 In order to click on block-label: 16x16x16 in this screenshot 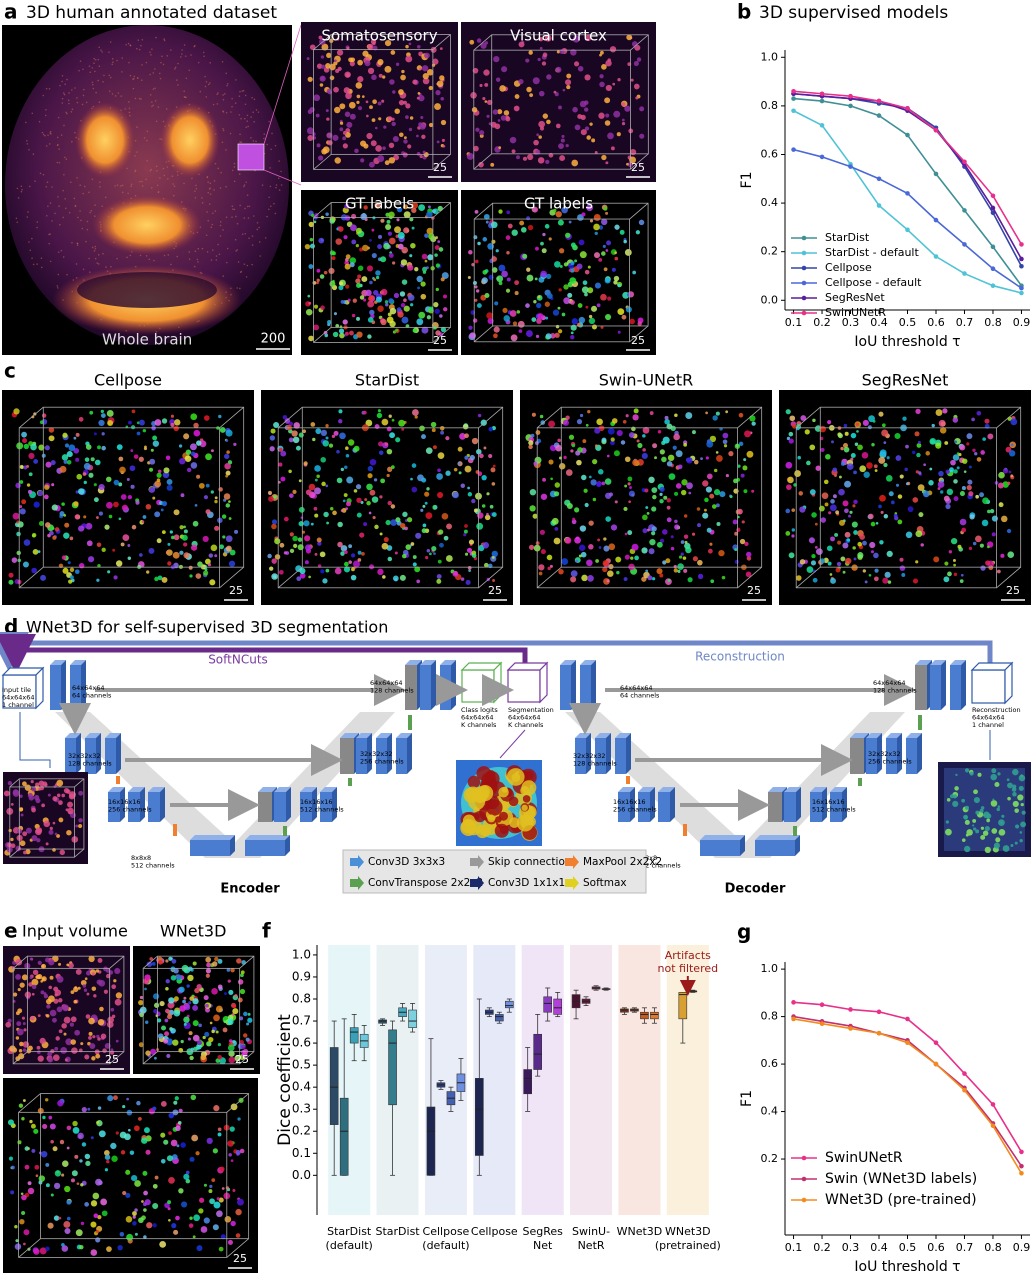, I will do `click(629, 802)`.